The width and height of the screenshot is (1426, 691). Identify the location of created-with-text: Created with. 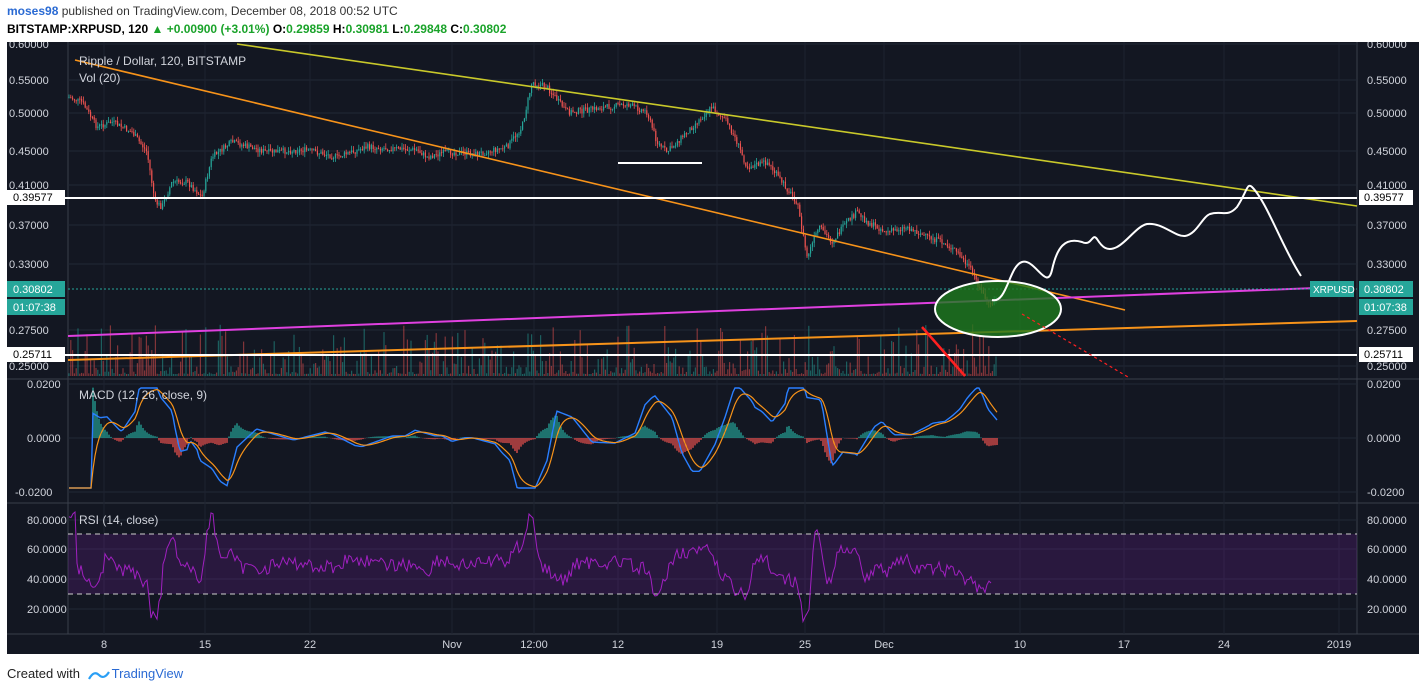
(43, 673).